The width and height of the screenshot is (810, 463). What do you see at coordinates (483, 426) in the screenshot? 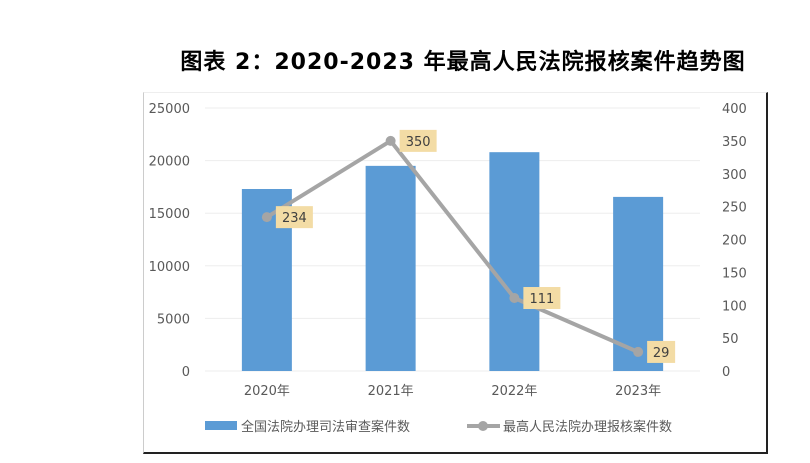
I see `legend-swatch-marker` at bounding box center [483, 426].